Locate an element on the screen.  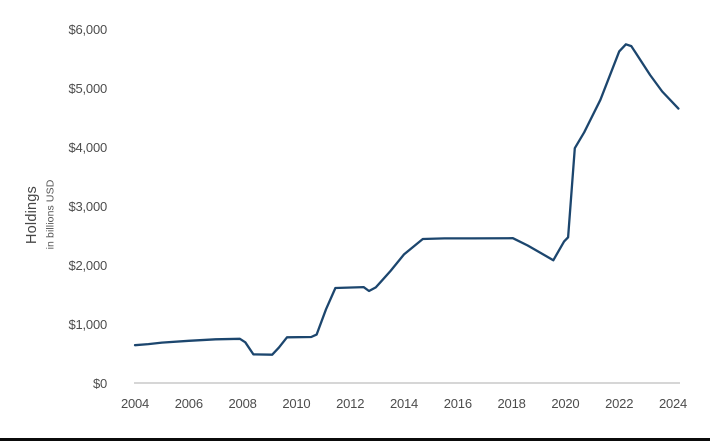
bottom-border-rule is located at coordinates (355, 439).